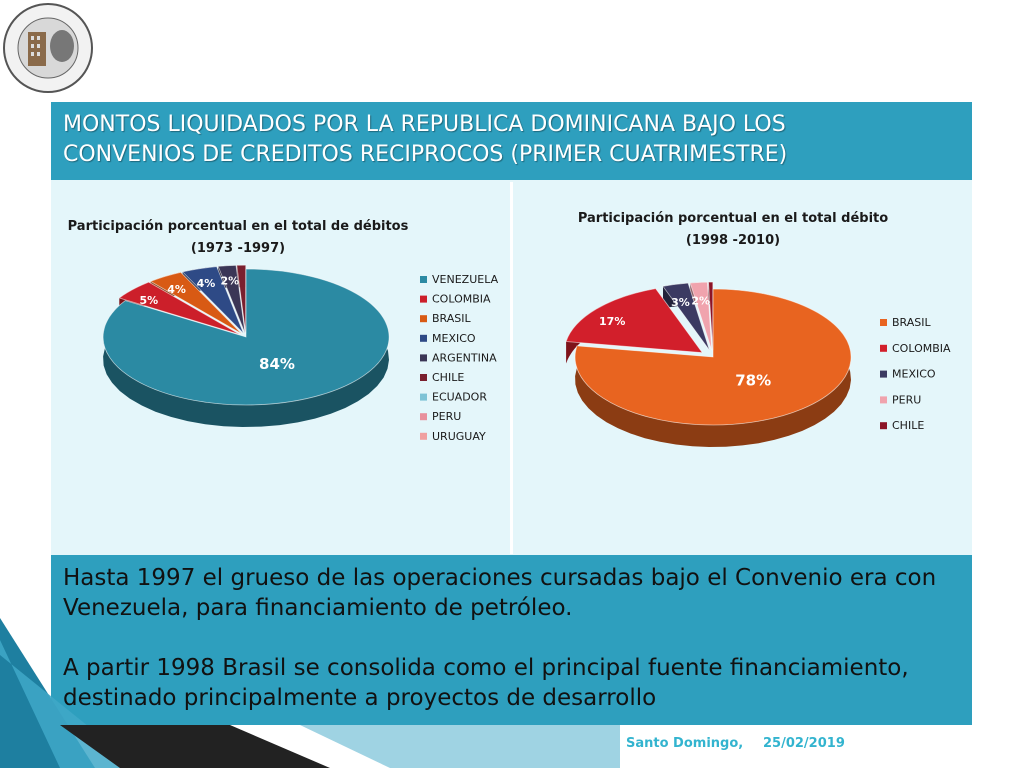 Image resolution: width=1024 pixels, height=768 pixels. Describe the element at coordinates (612, 321) in the screenshot. I see `data-label-colombia: 17%` at that location.